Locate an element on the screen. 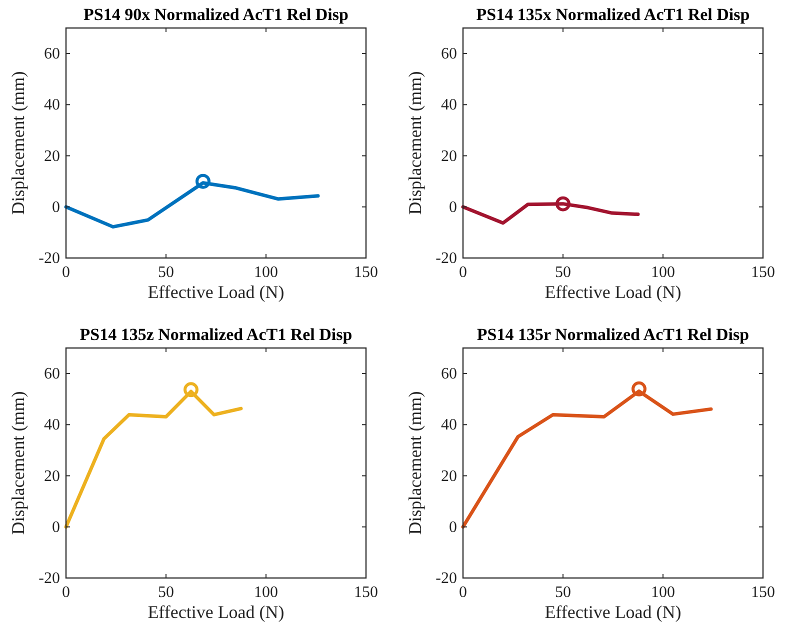 The image size is (789, 636). chart-title: PS14 135z Normalized AcT1 Rel Disp is located at coordinates (216, 334).